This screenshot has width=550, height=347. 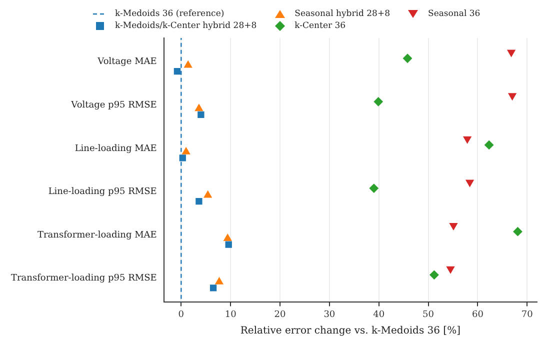 I want to click on legend-label: k-Medoids 36 (reference), so click(x=169, y=14).